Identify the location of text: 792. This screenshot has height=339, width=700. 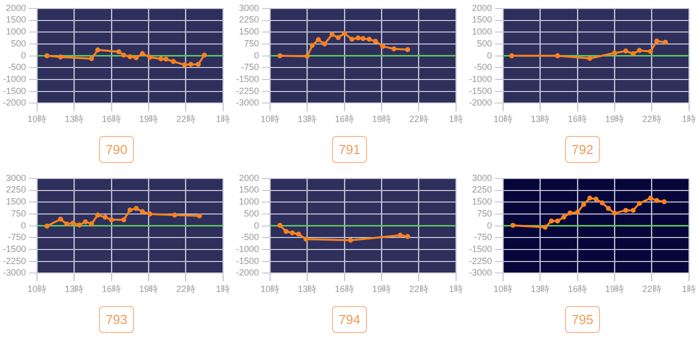
(582, 149).